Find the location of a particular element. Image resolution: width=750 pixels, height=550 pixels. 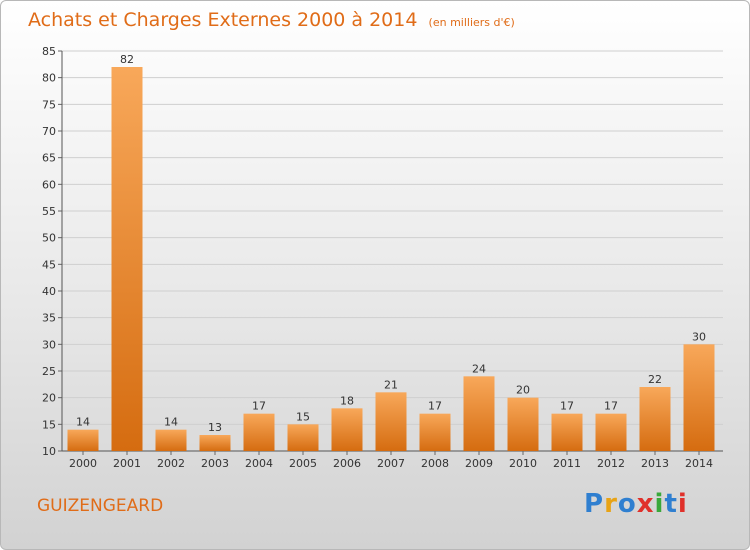

logo-letter: P is located at coordinates (594, 504).